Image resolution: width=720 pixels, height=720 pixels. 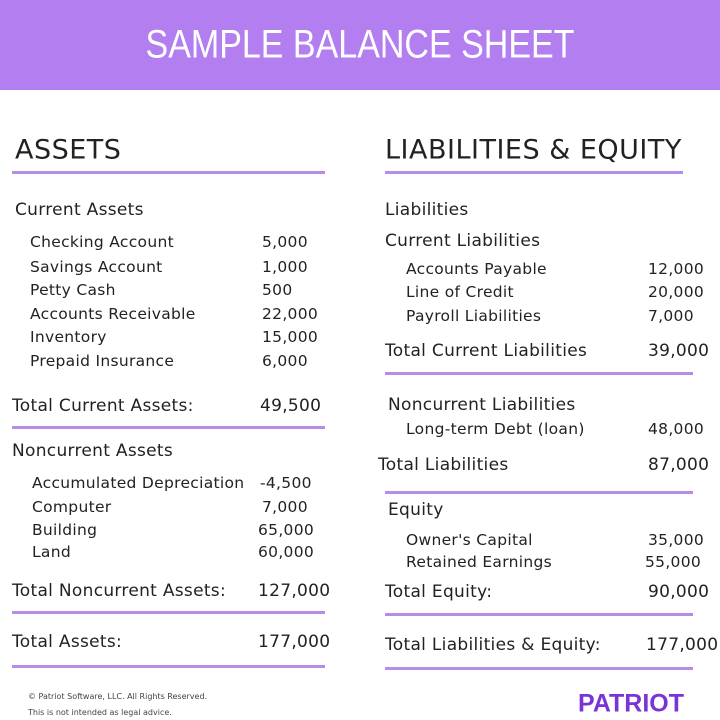 I want to click on header: SAMPLE BALANCE SHEET, so click(x=360, y=45).